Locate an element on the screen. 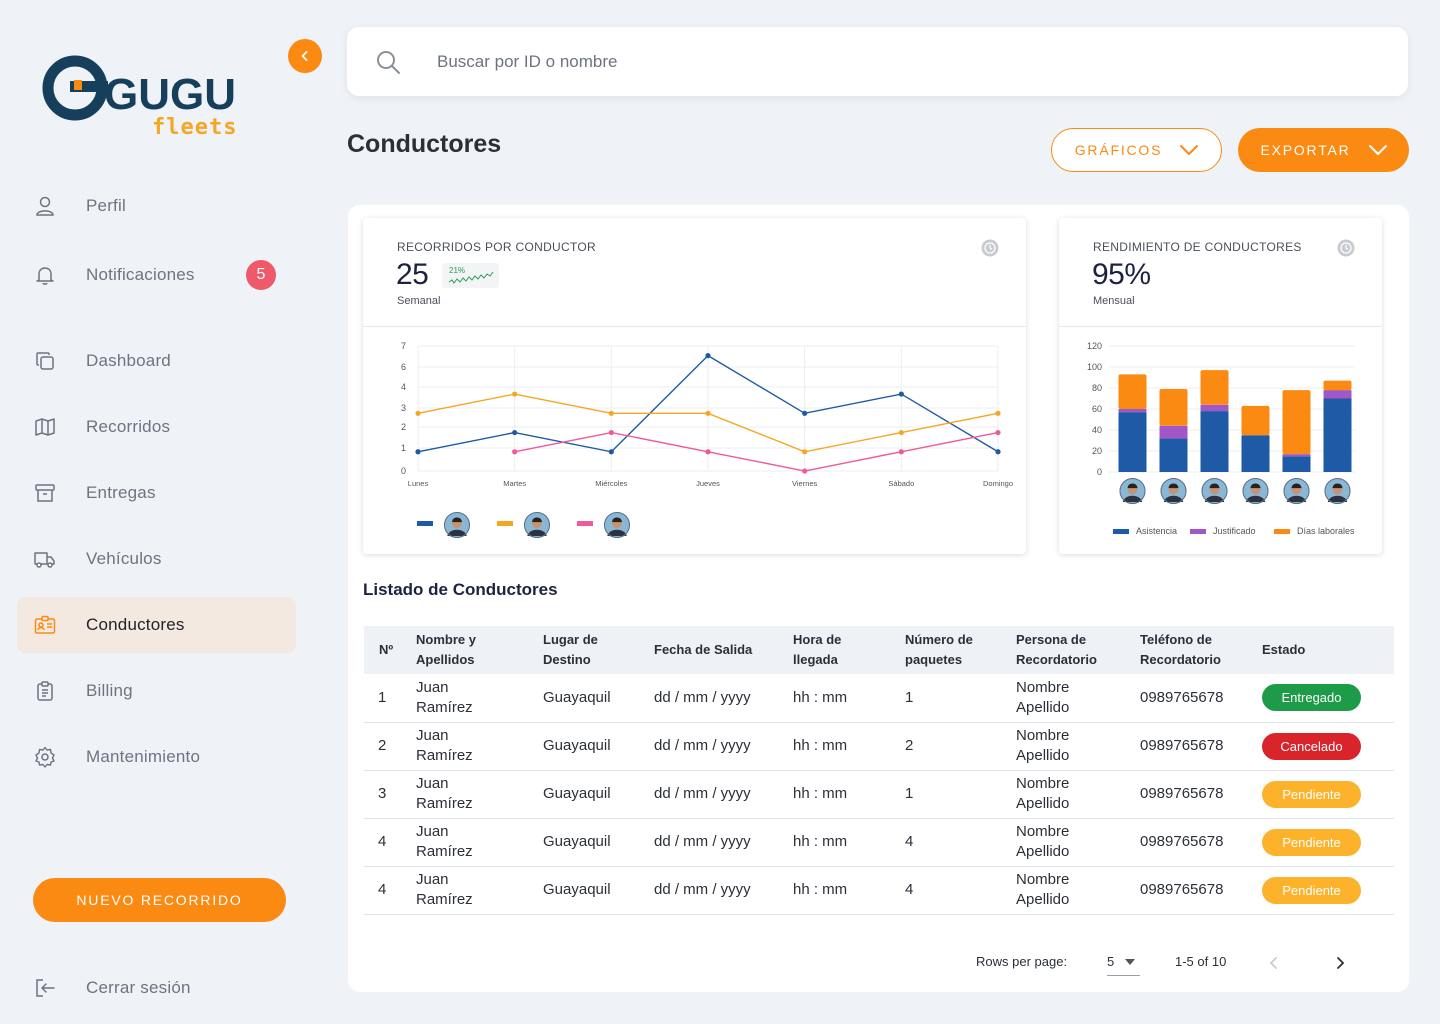 Image resolution: width=1440 pixels, height=1024 pixels. collapse-sidebar-button is located at coordinates (305, 56).